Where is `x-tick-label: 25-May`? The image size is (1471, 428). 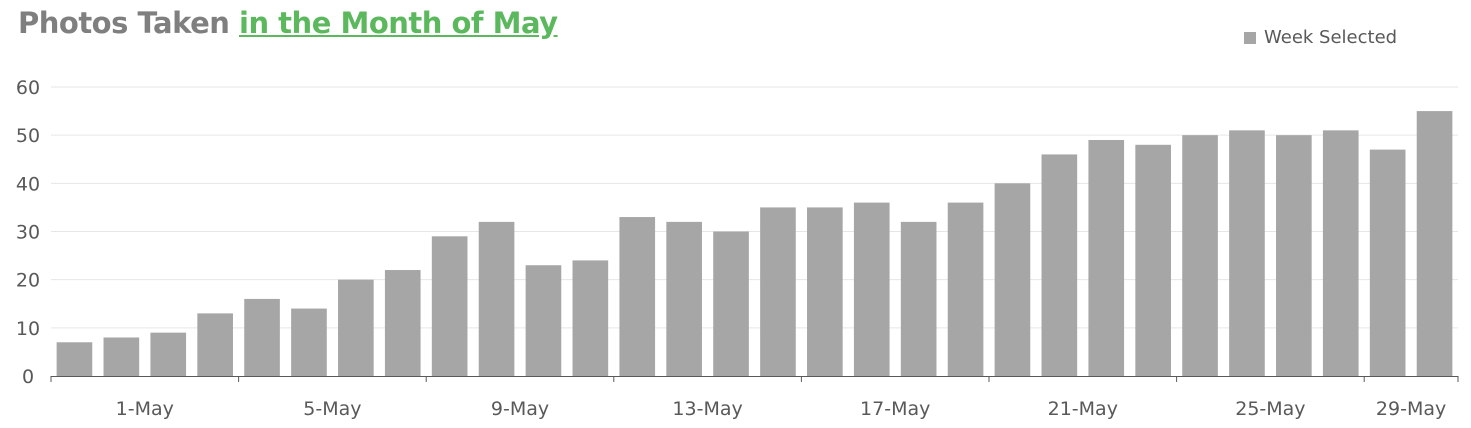
x-tick-label: 25-May is located at coordinates (1270, 409).